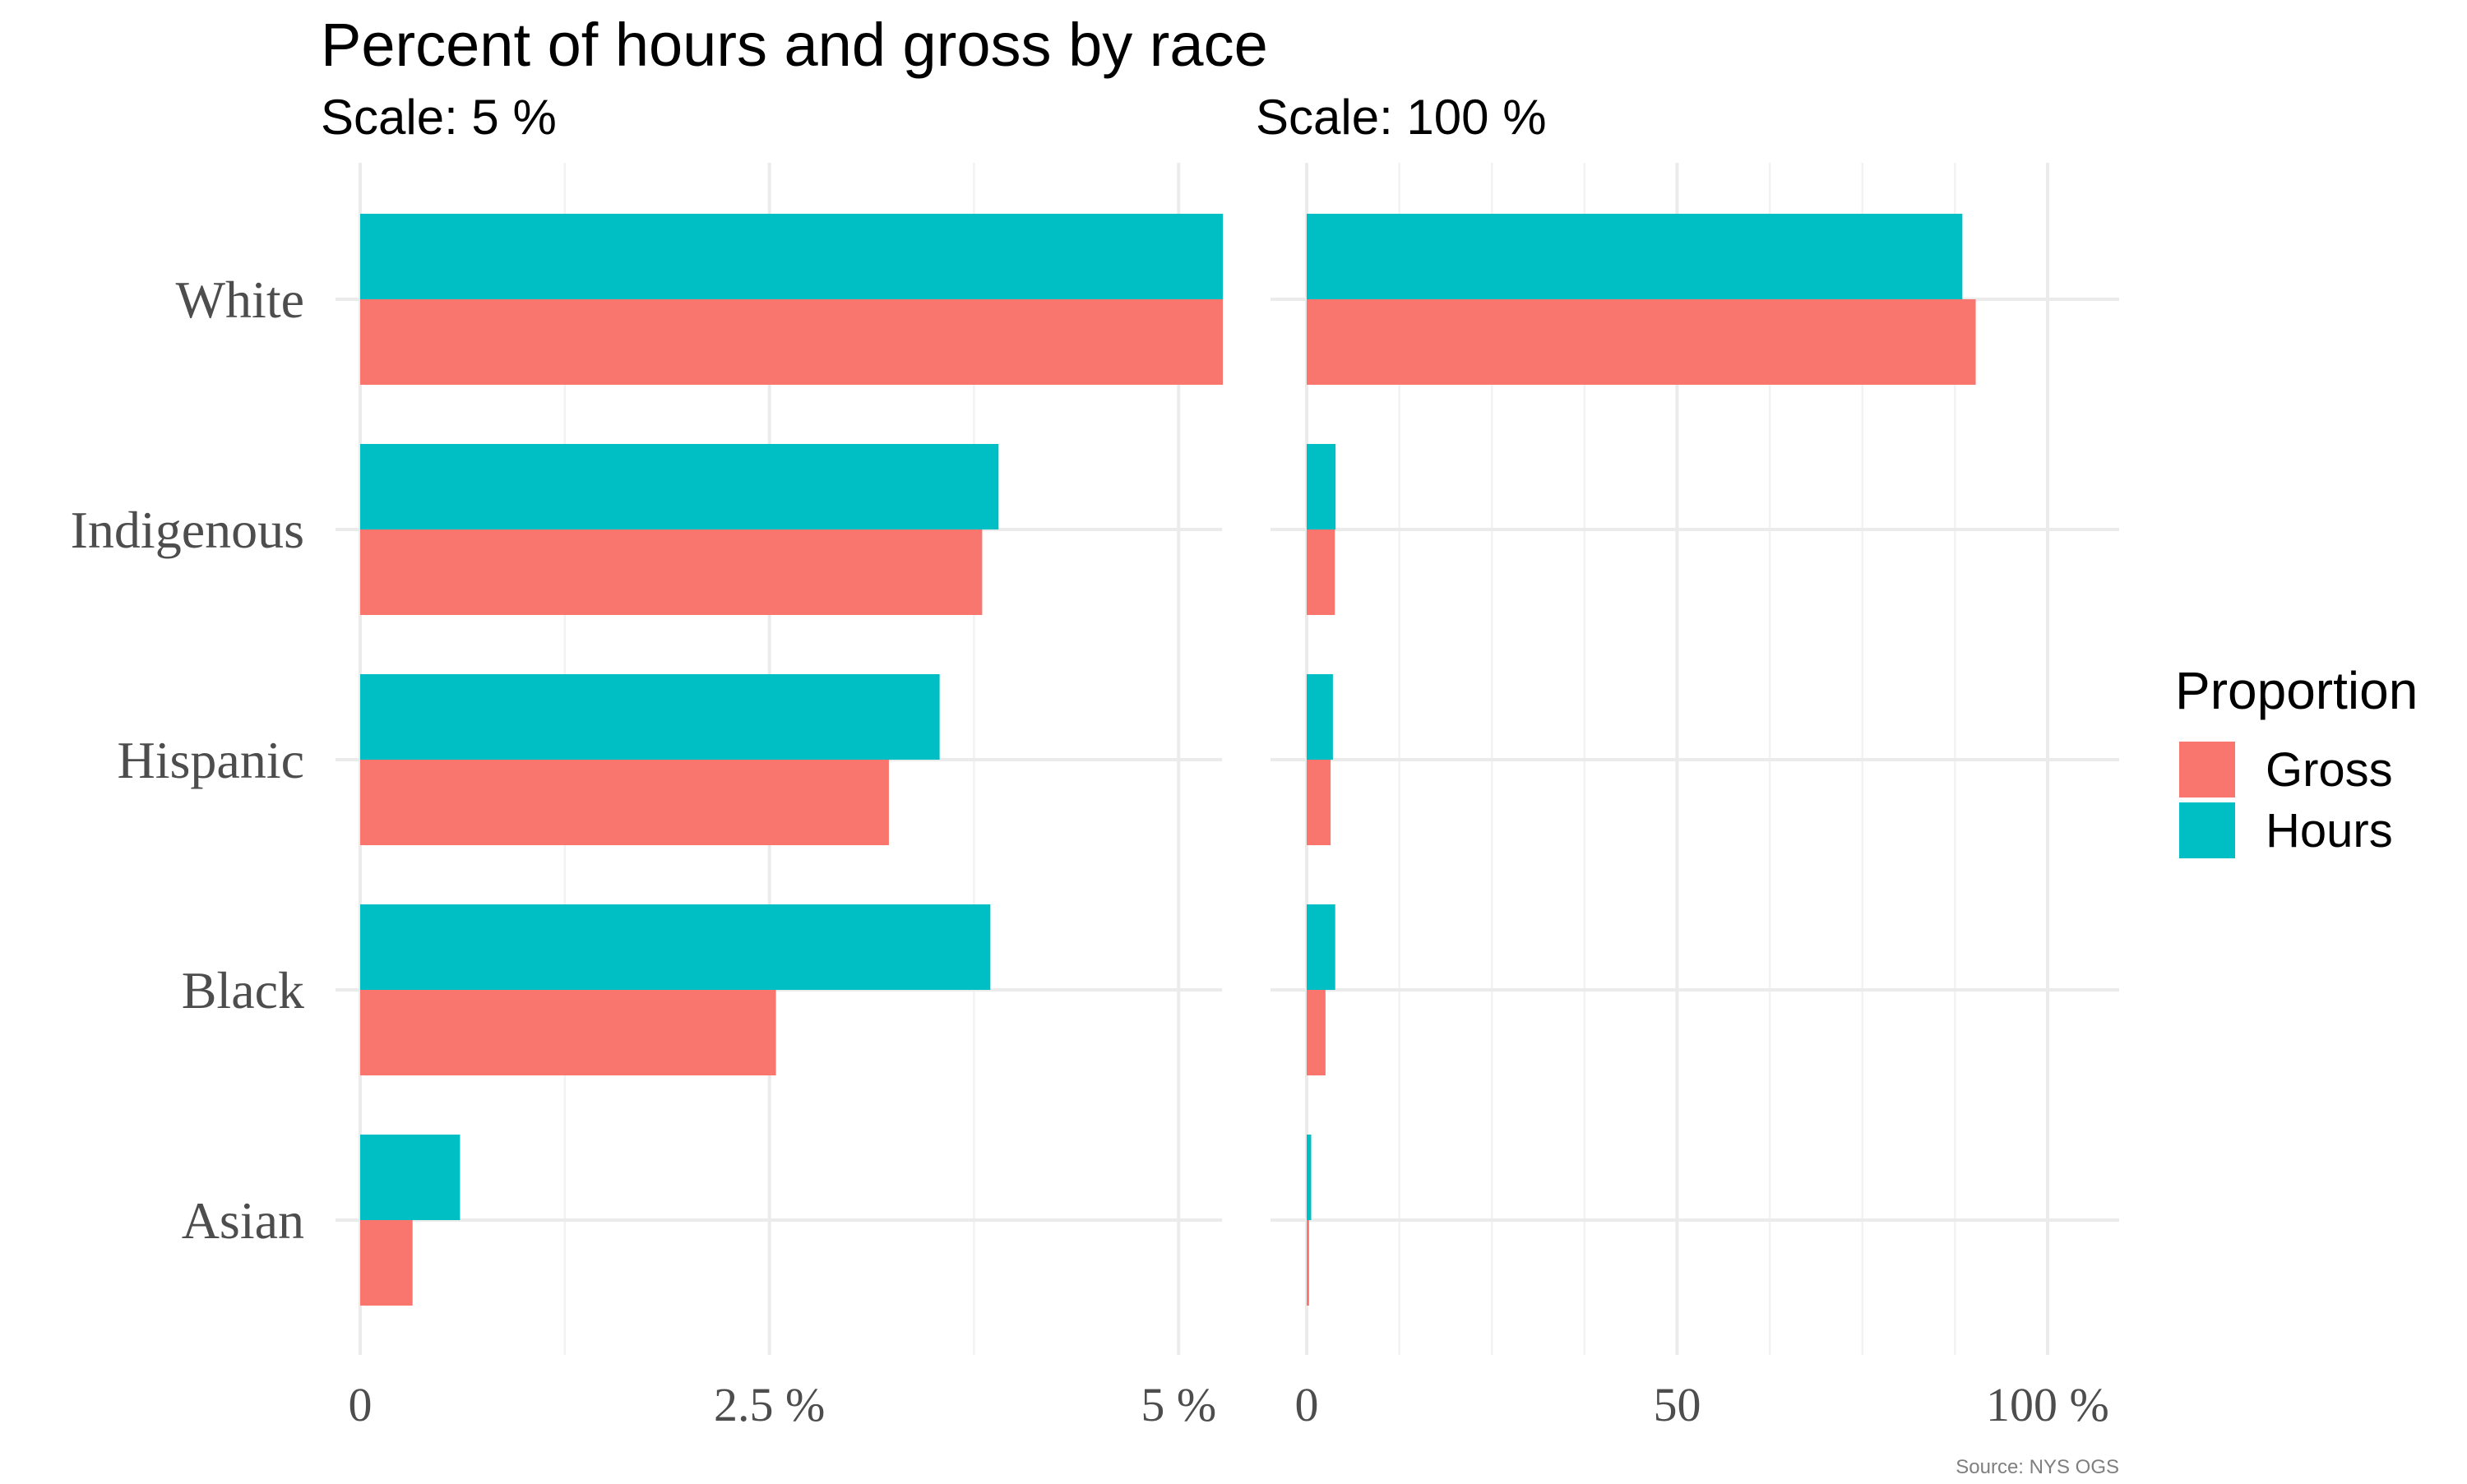 This screenshot has width=2467, height=1484. What do you see at coordinates (1401, 118) in the screenshot?
I see `panel-subtitle: Scale: 100 %` at bounding box center [1401, 118].